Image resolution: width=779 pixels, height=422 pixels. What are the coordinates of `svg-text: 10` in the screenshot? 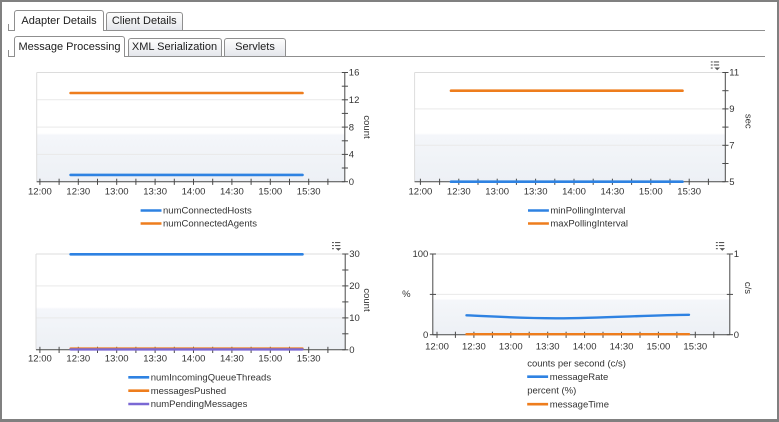 It's located at (354, 318).